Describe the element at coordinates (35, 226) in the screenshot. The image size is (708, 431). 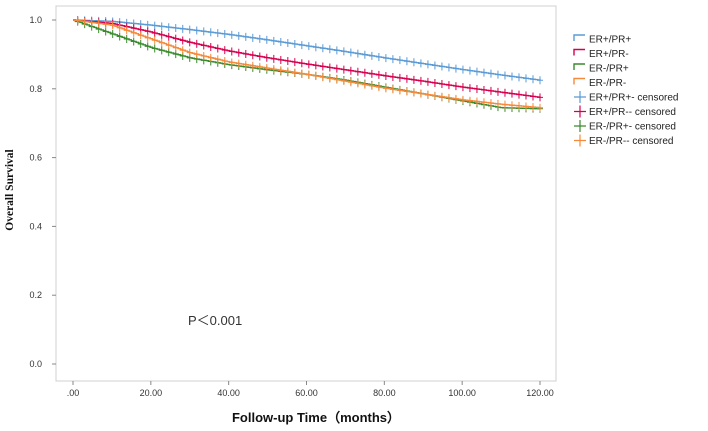
I see `y-tick-label: 0.4` at that location.